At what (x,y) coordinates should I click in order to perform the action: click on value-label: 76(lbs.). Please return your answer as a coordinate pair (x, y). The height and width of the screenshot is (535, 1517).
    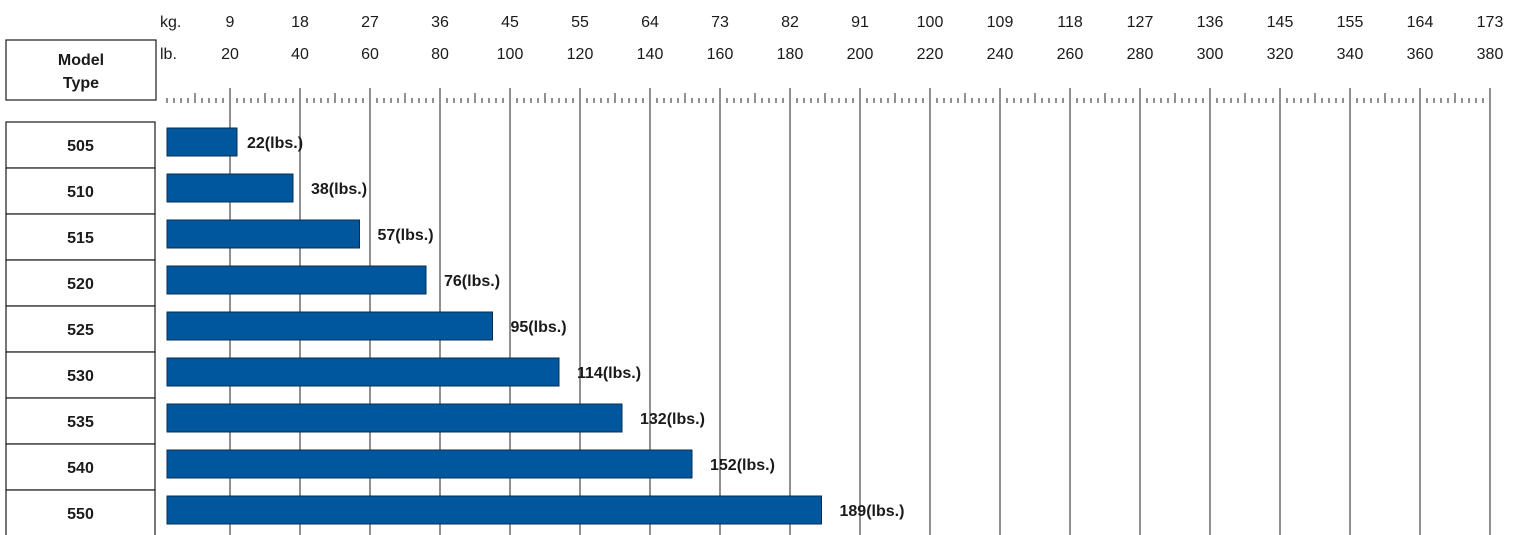
    Looking at the image, I should click on (472, 281).